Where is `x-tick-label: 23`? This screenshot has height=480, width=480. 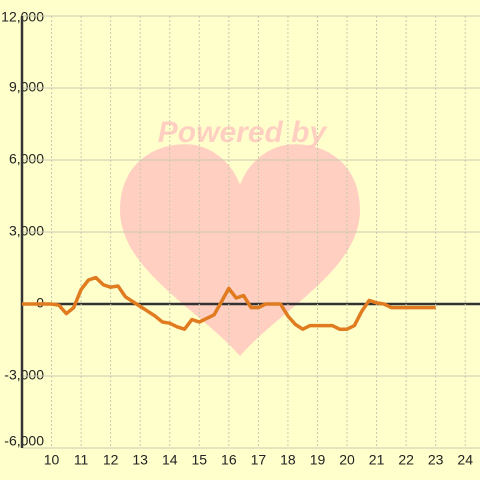 x-tick-label: 23 is located at coordinates (436, 460).